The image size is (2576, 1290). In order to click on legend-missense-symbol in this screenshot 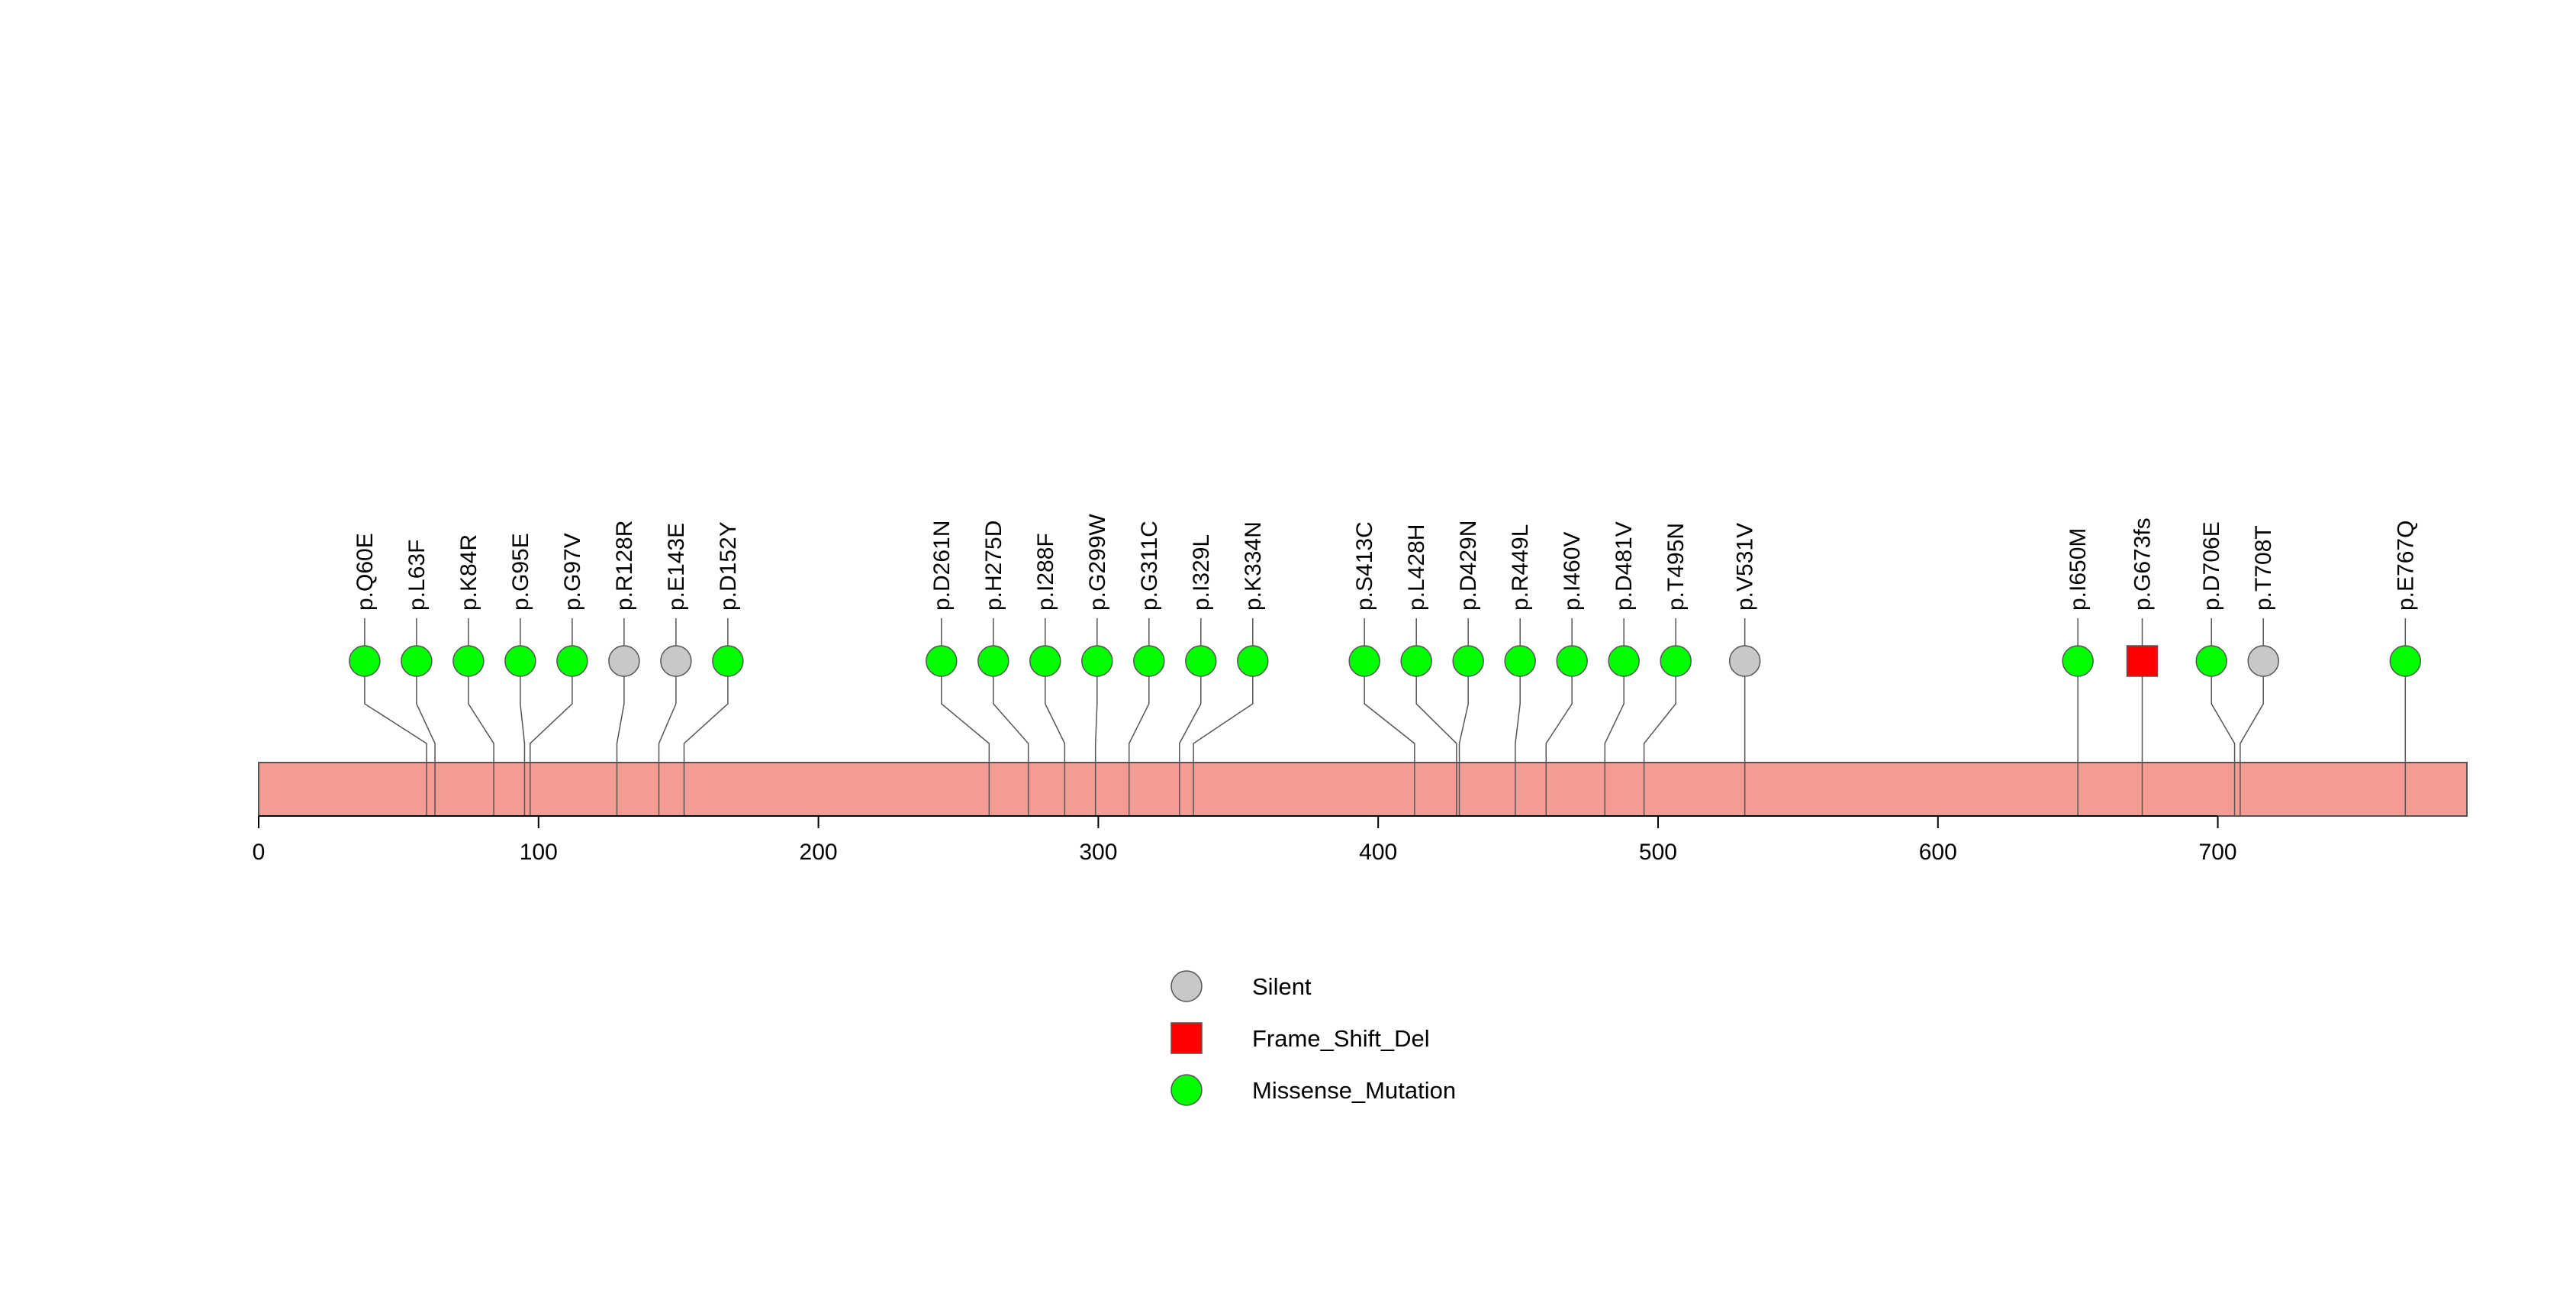, I will do `click(1186, 1090)`.